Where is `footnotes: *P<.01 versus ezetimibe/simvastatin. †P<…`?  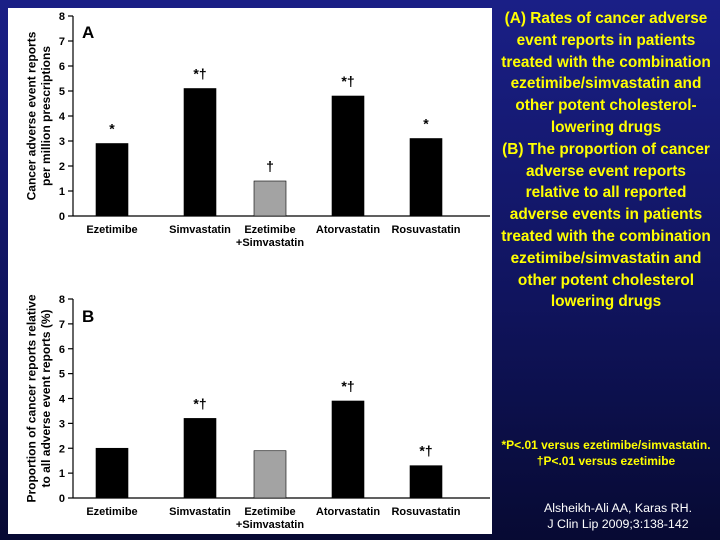
footnotes: *P<.01 versus ezetimibe/simvastatin. †P<… is located at coordinates (606, 453).